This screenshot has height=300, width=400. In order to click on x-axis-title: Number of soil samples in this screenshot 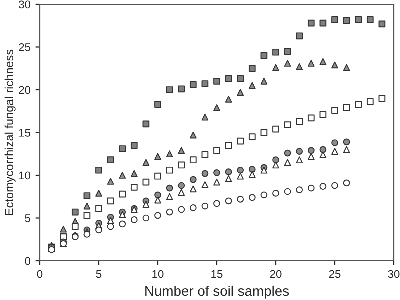, I will do `click(218, 292)`.